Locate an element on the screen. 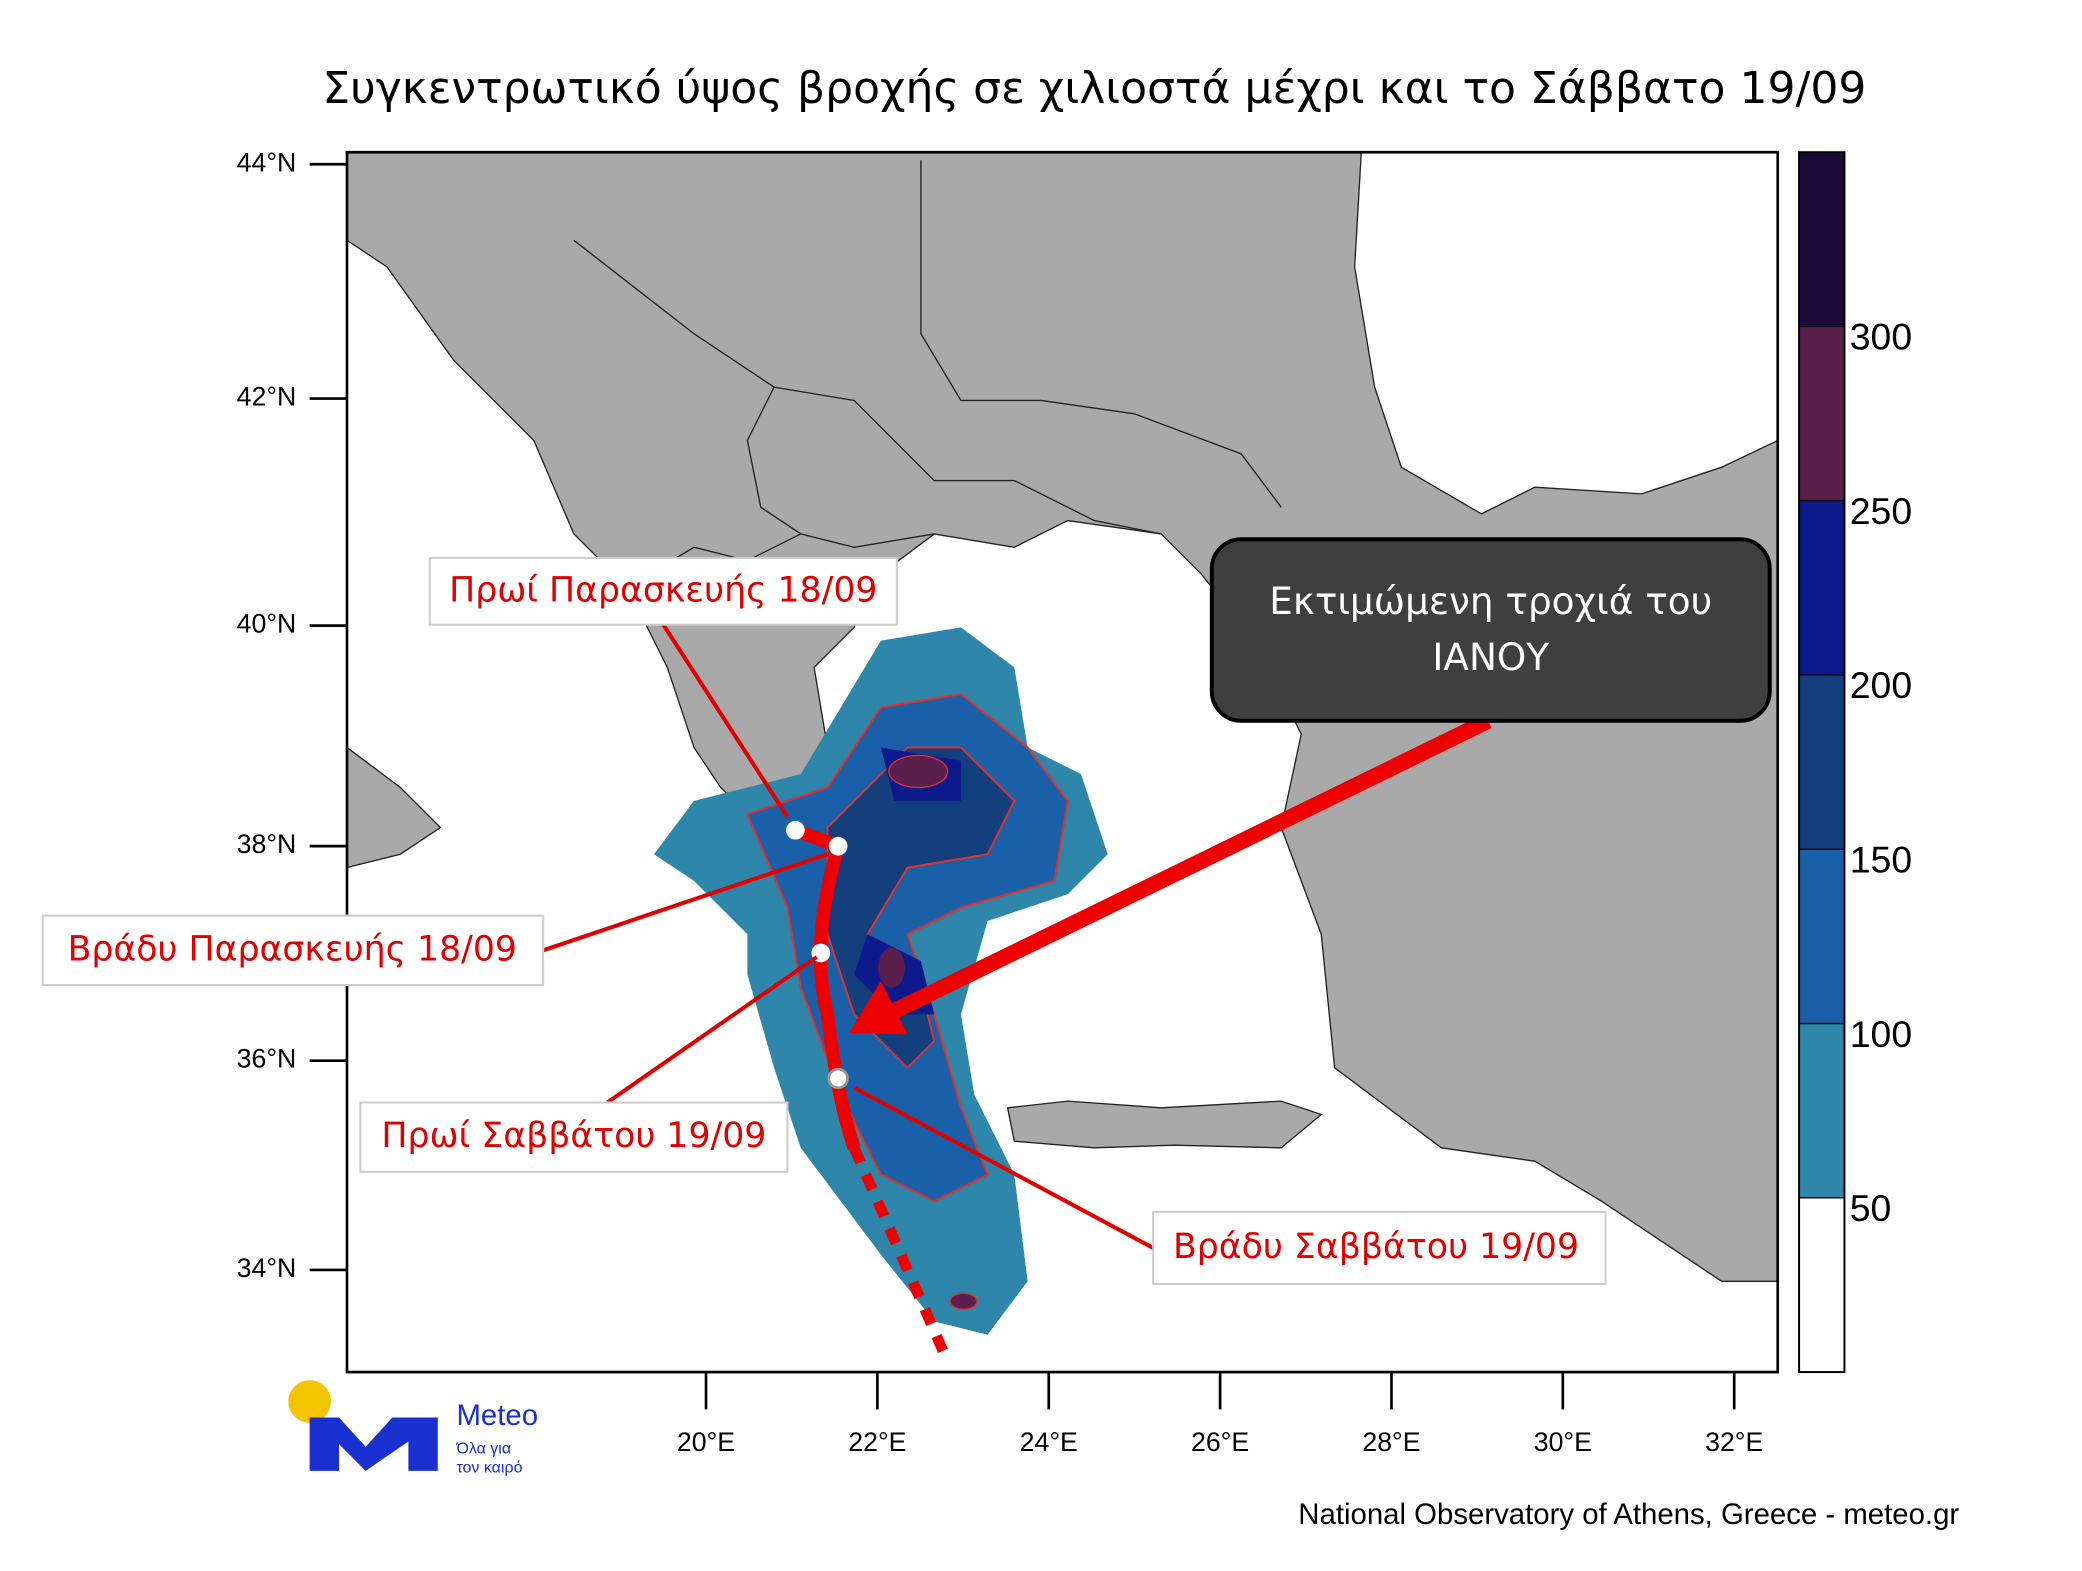 The width and height of the screenshot is (2082, 1571). lat-tick-label: 40°N is located at coordinates (267, 624).